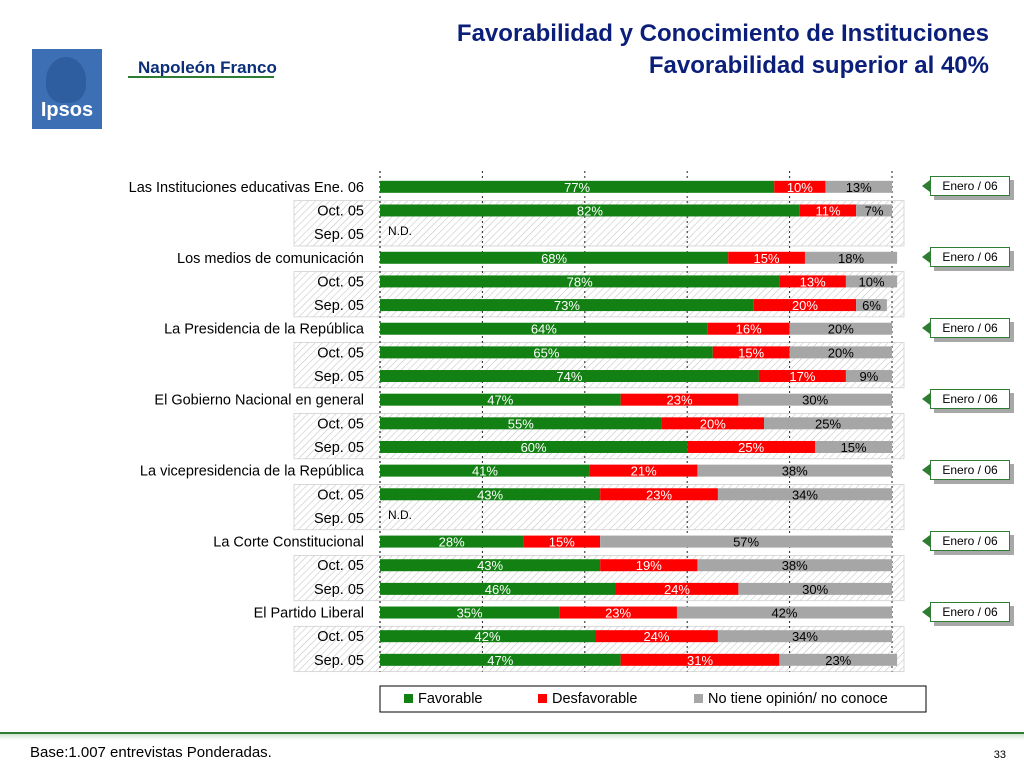 Image resolution: width=1024 pixels, height=768 pixels. I want to click on legend-label: No tiene opinión/ no conoce, so click(798, 699).